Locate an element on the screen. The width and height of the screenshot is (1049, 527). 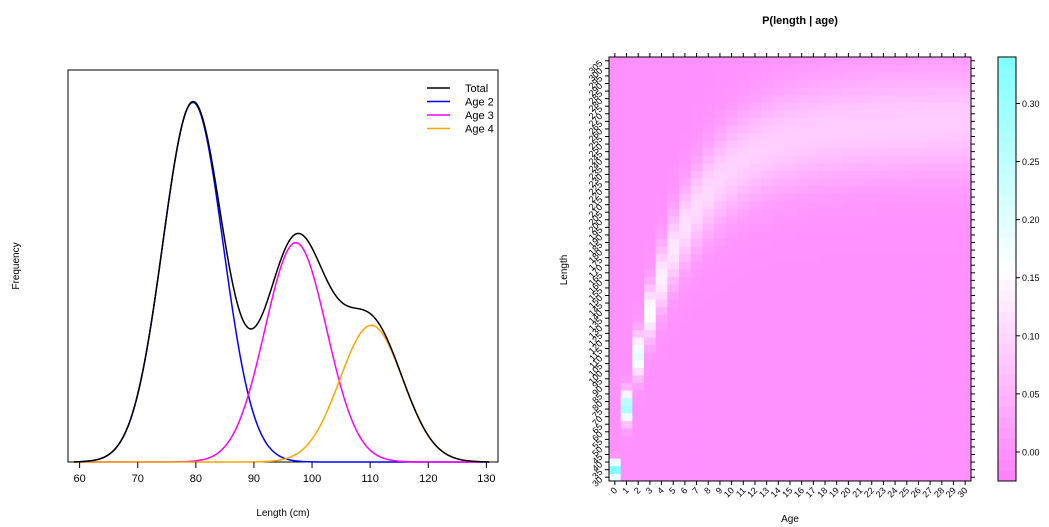
y-axis-label: Frequency is located at coordinates (16, 265).